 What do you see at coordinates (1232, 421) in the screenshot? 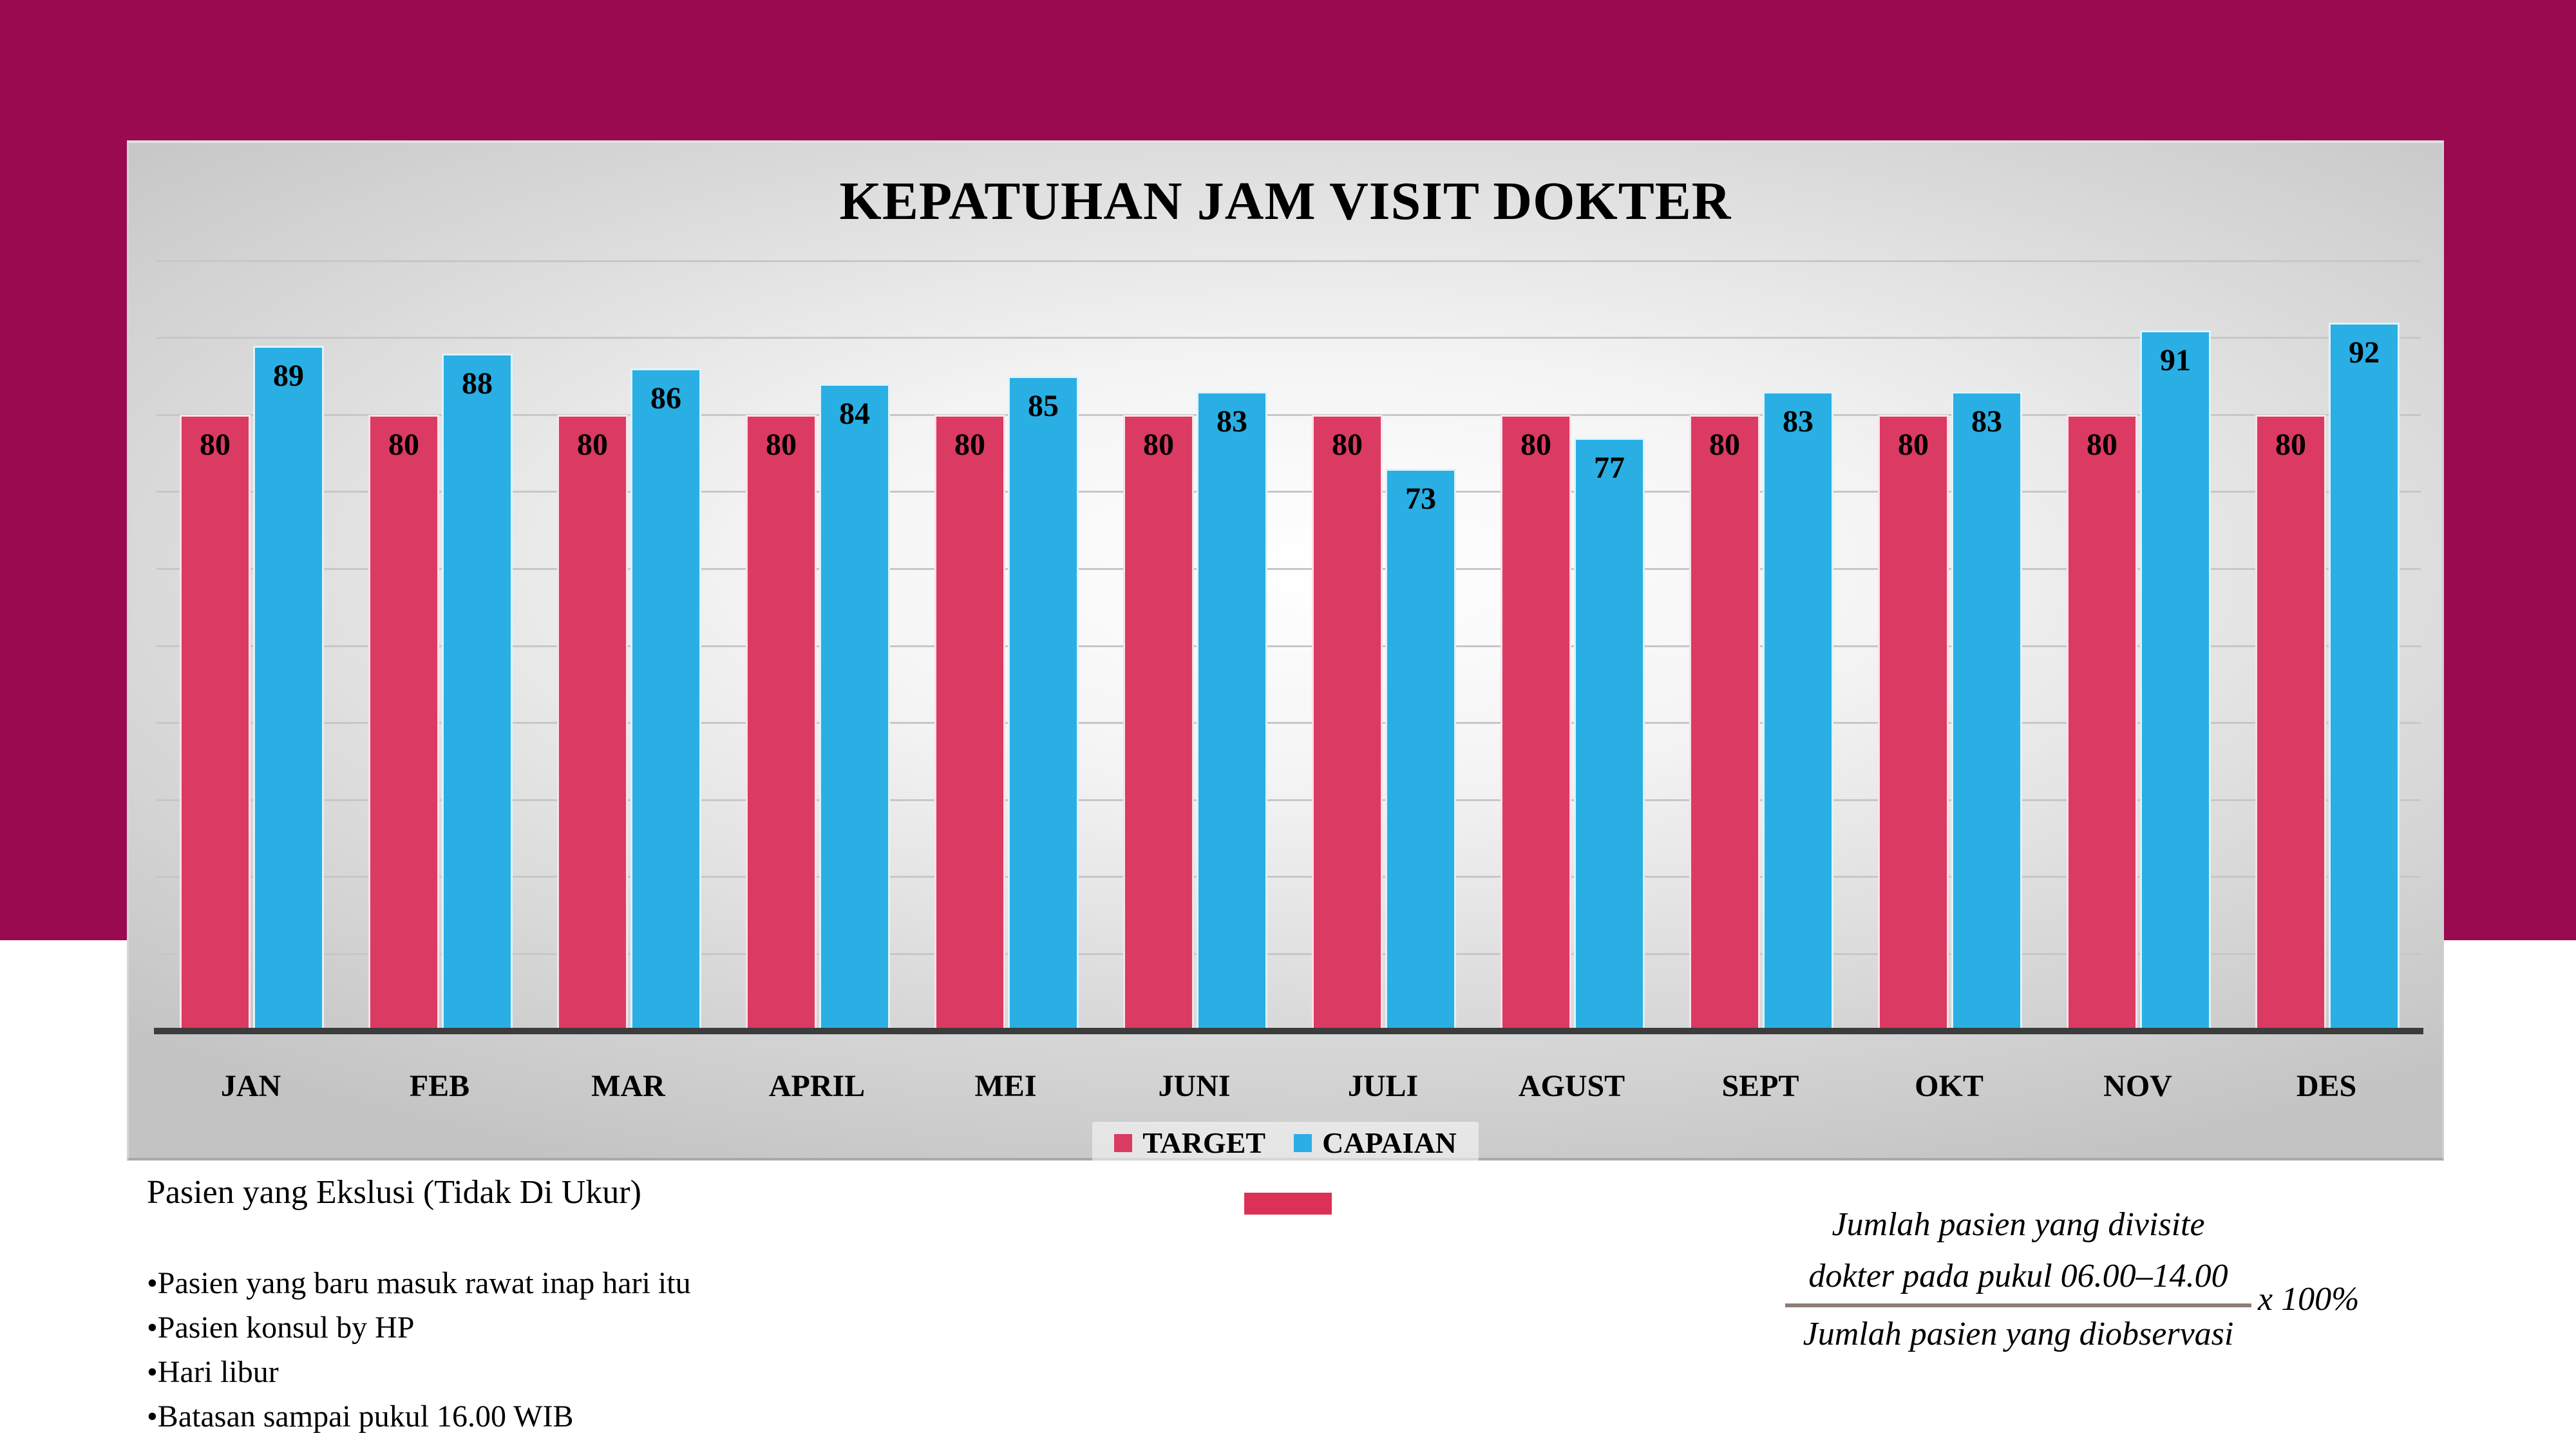
I see `bar-value-label-capaian-juni: 83` at bounding box center [1232, 421].